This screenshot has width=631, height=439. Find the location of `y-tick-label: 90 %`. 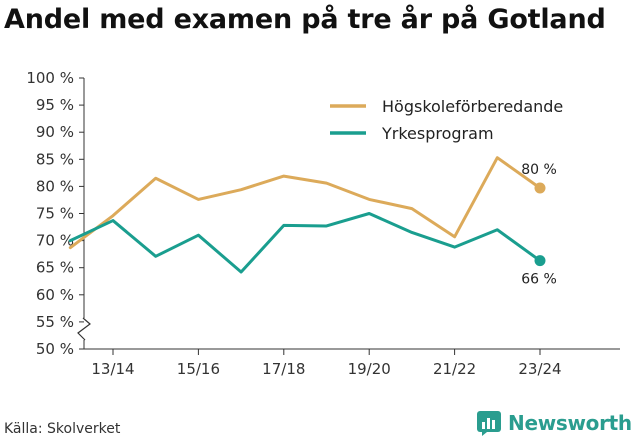

y-tick-label: 90 % is located at coordinates (55, 132).